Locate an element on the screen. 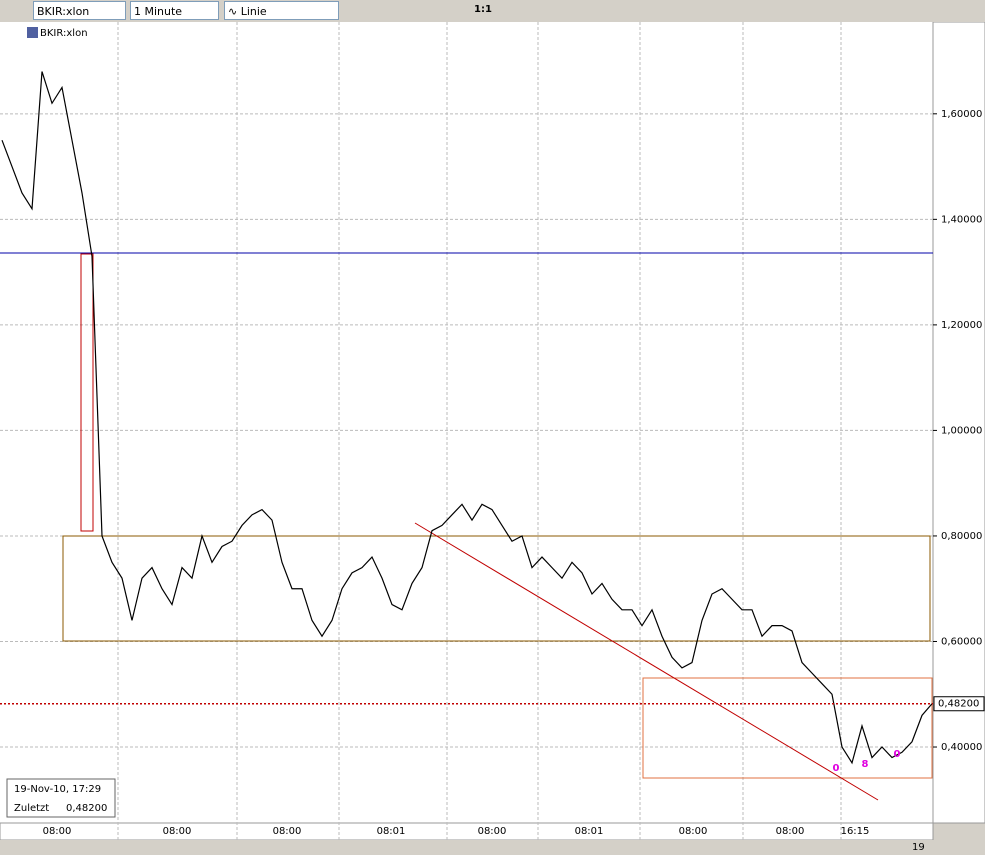 The width and height of the screenshot is (985, 855). toolbar: BKIR:xlon 1 Minute ∿ Linie 1:1 is located at coordinates (492, 11).